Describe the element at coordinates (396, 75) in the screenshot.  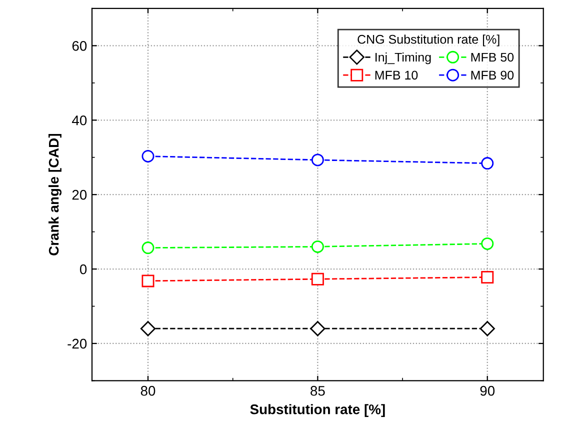
I see `legend-label: MFB 10` at that location.